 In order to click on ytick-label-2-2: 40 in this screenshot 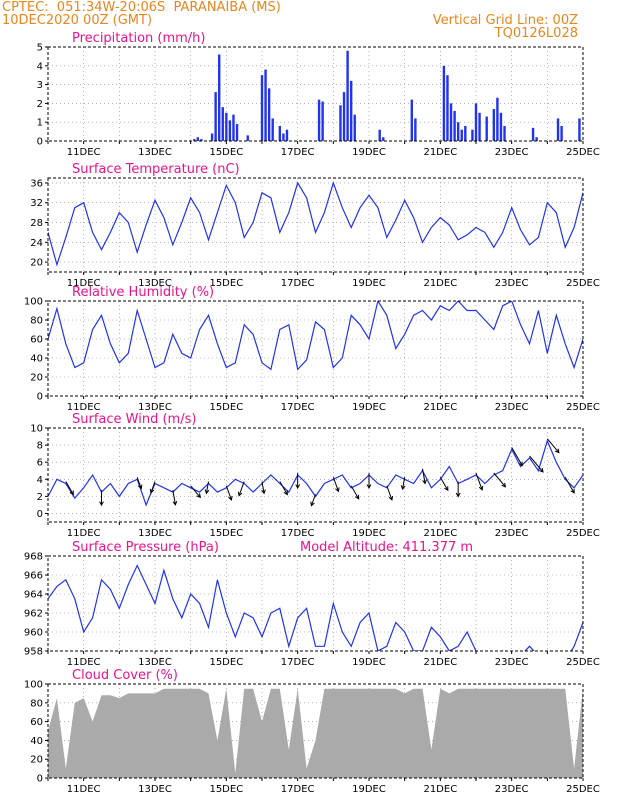, I will do `click(36, 359)`.